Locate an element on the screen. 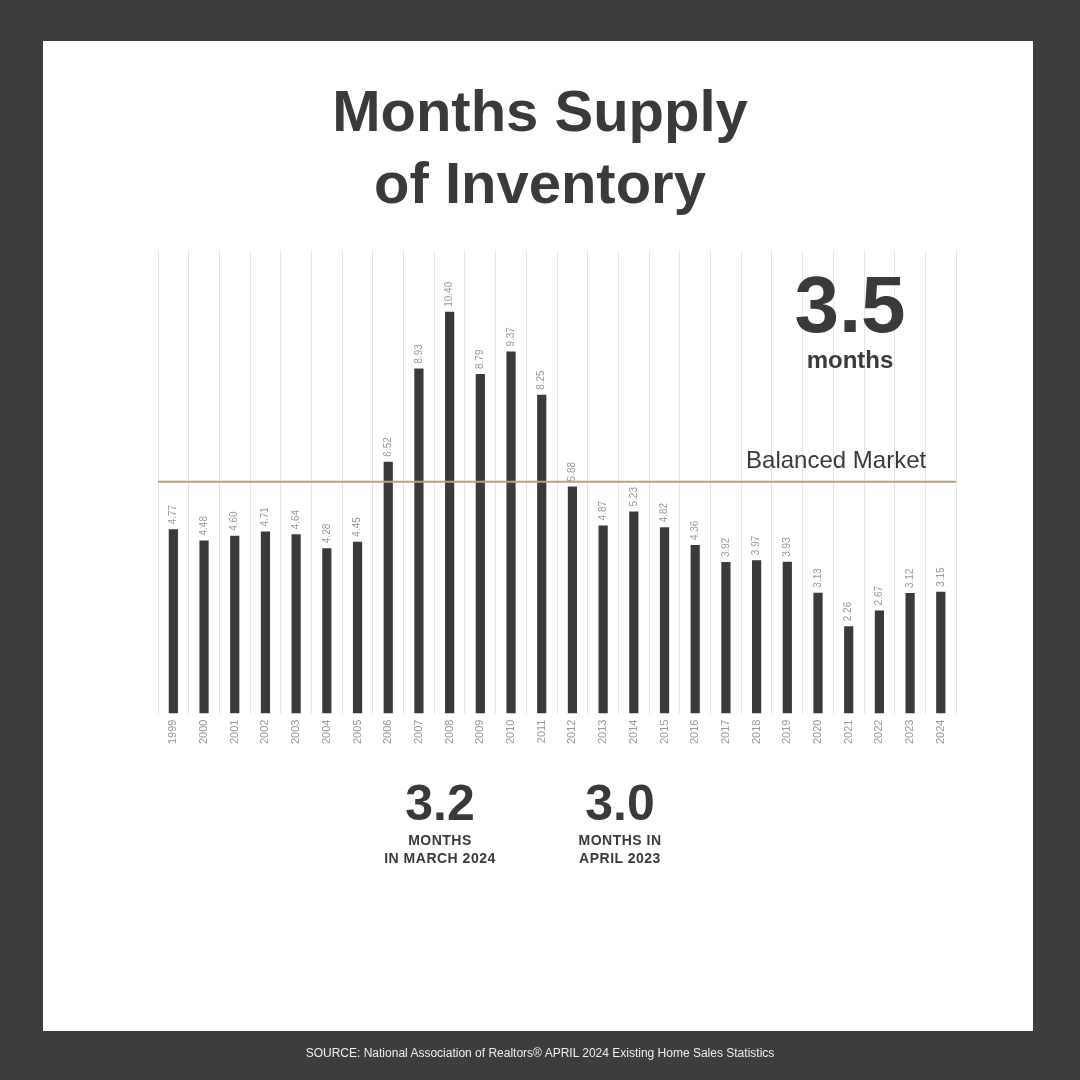  data-label: 8.93 is located at coordinates (418, 353).